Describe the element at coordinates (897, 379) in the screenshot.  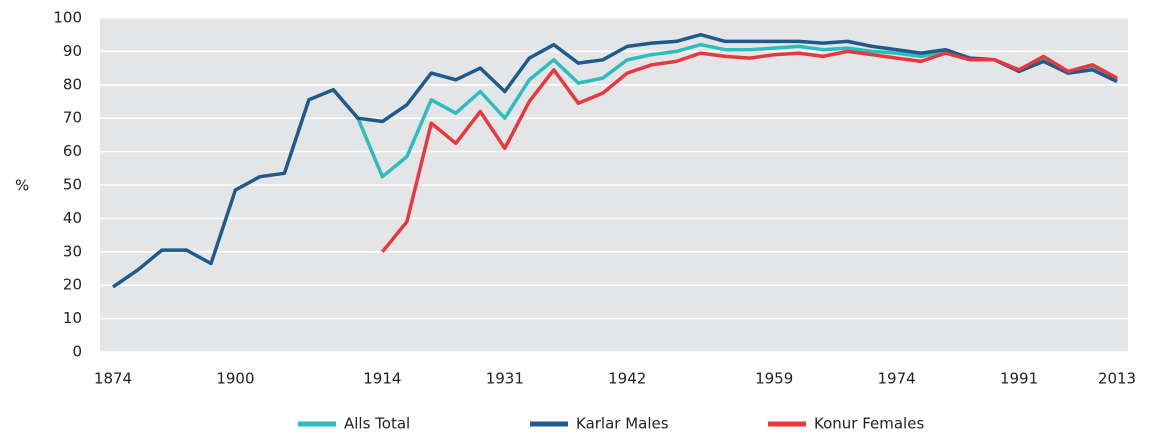
I see `x-tick-label: 1974` at that location.